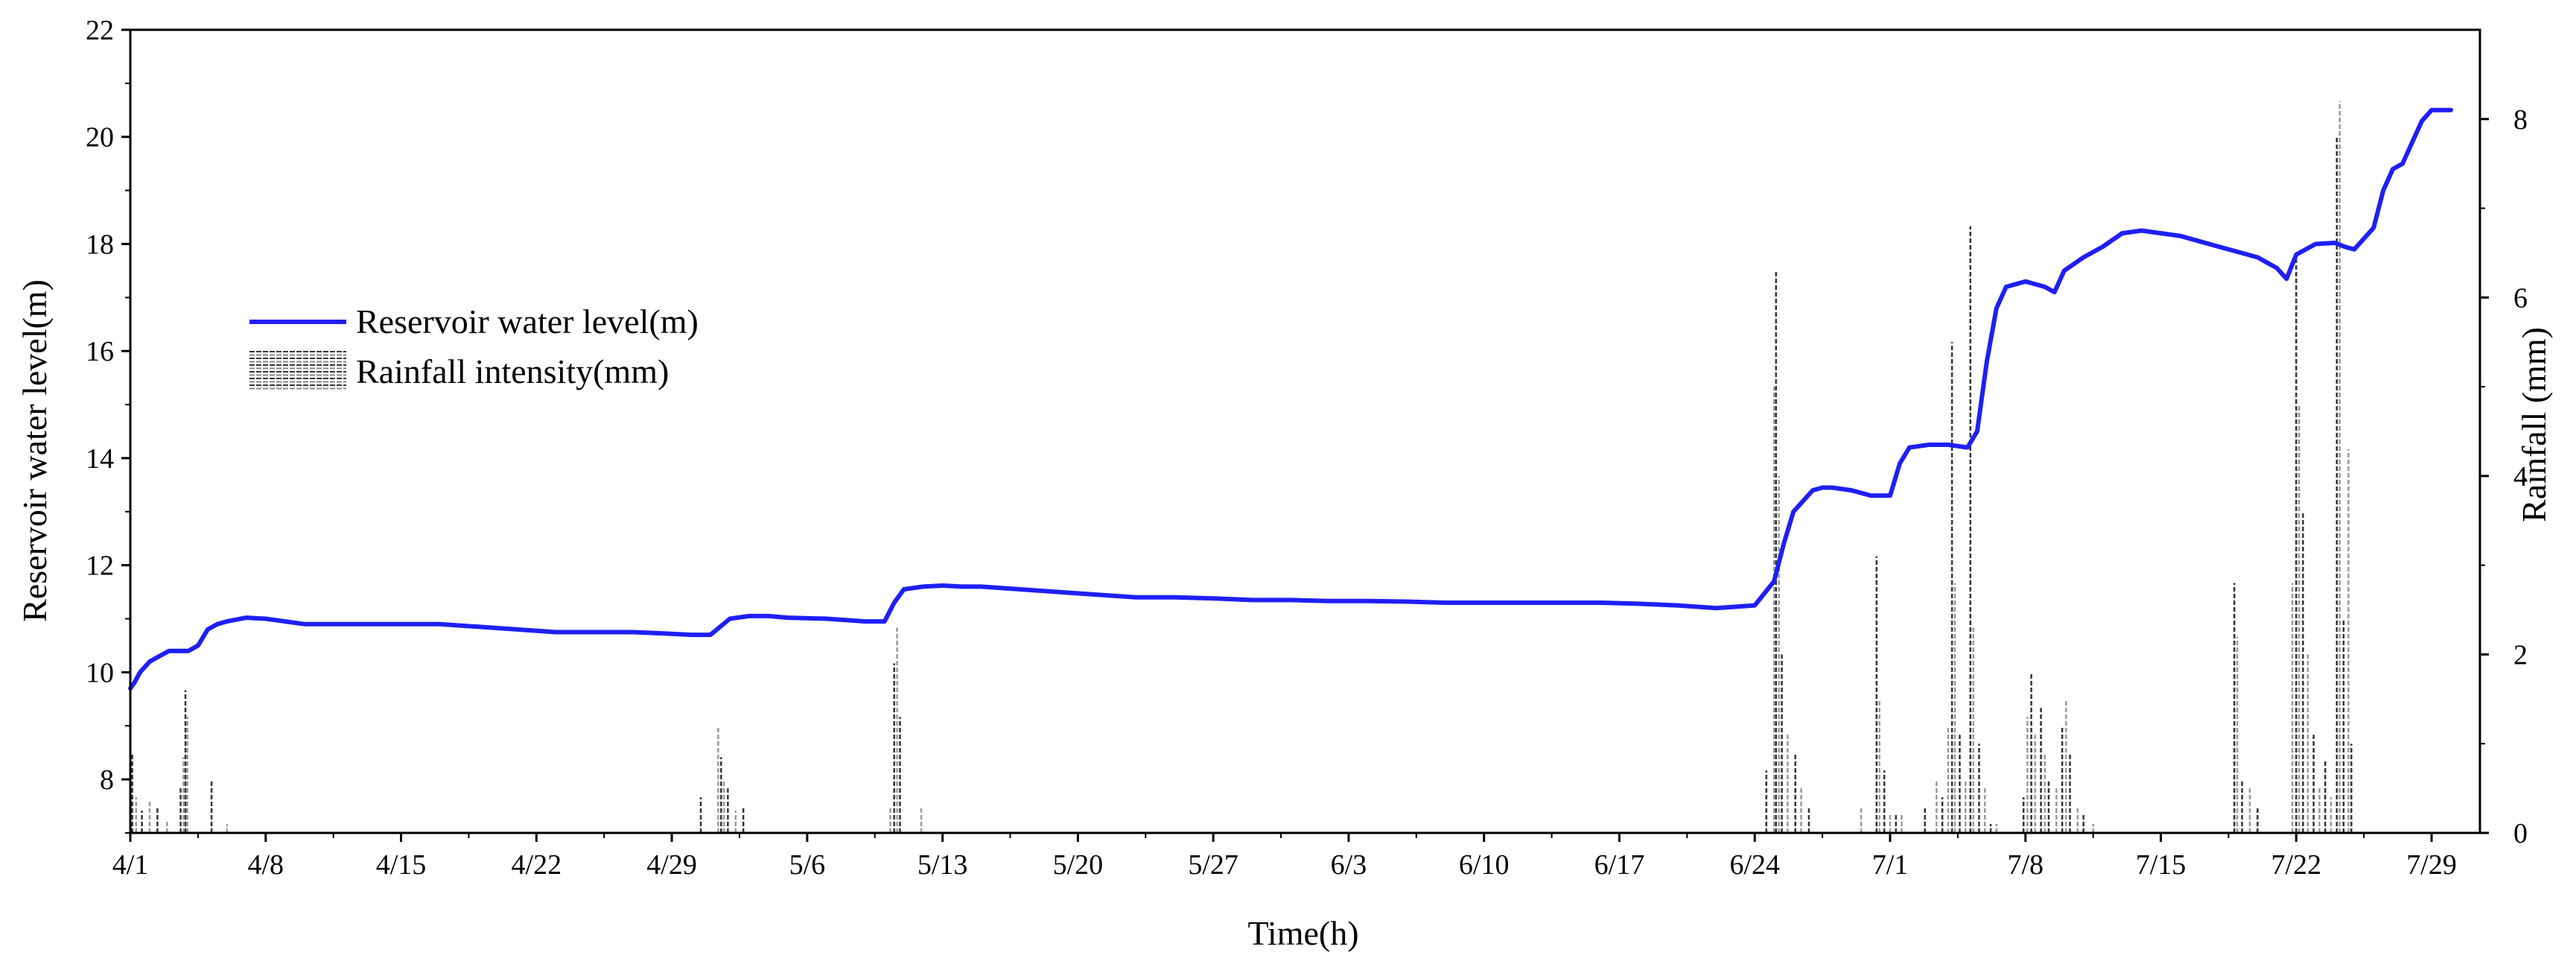  I want to click on legend-label-rainfall: Rainfall intensity(mm), so click(512, 371).